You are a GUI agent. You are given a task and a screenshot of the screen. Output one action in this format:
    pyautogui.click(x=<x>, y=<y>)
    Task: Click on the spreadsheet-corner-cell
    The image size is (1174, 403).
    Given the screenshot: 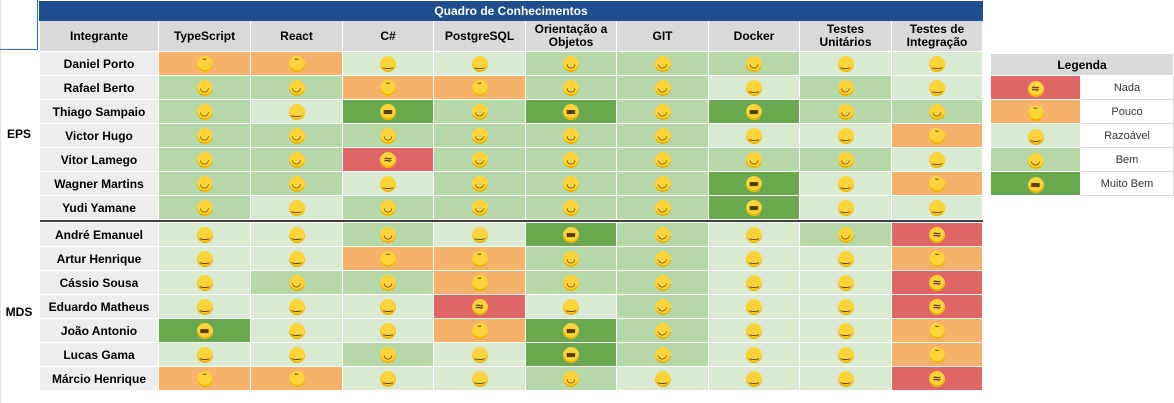 What is the action you would take?
    pyautogui.click(x=19, y=25)
    